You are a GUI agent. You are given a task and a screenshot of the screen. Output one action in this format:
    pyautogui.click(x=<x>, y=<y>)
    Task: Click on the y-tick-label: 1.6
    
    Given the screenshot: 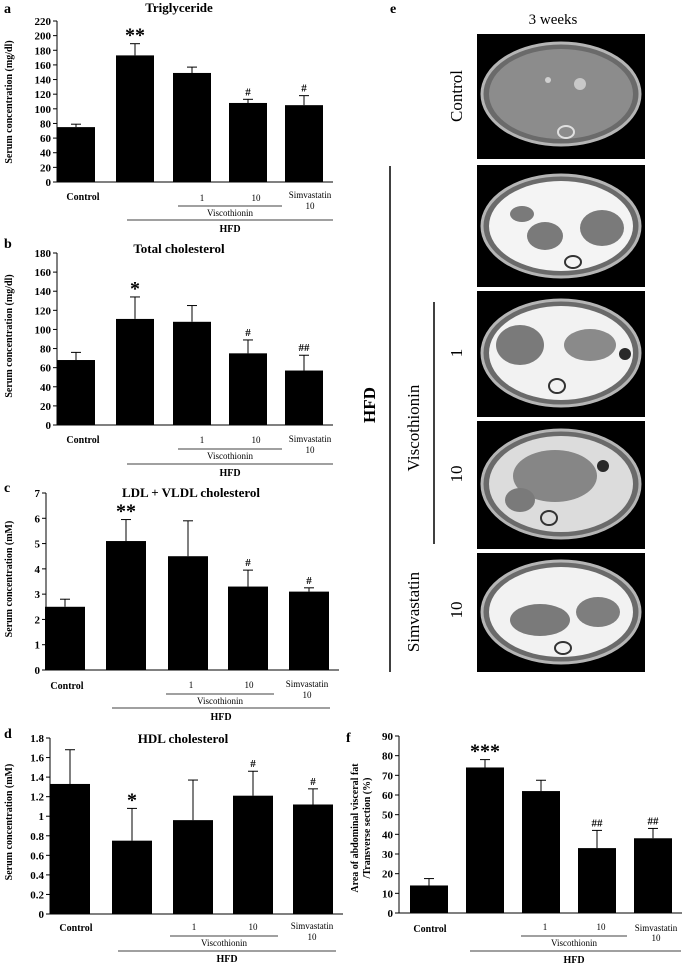 What is the action you would take?
    pyautogui.click(x=37, y=759)
    